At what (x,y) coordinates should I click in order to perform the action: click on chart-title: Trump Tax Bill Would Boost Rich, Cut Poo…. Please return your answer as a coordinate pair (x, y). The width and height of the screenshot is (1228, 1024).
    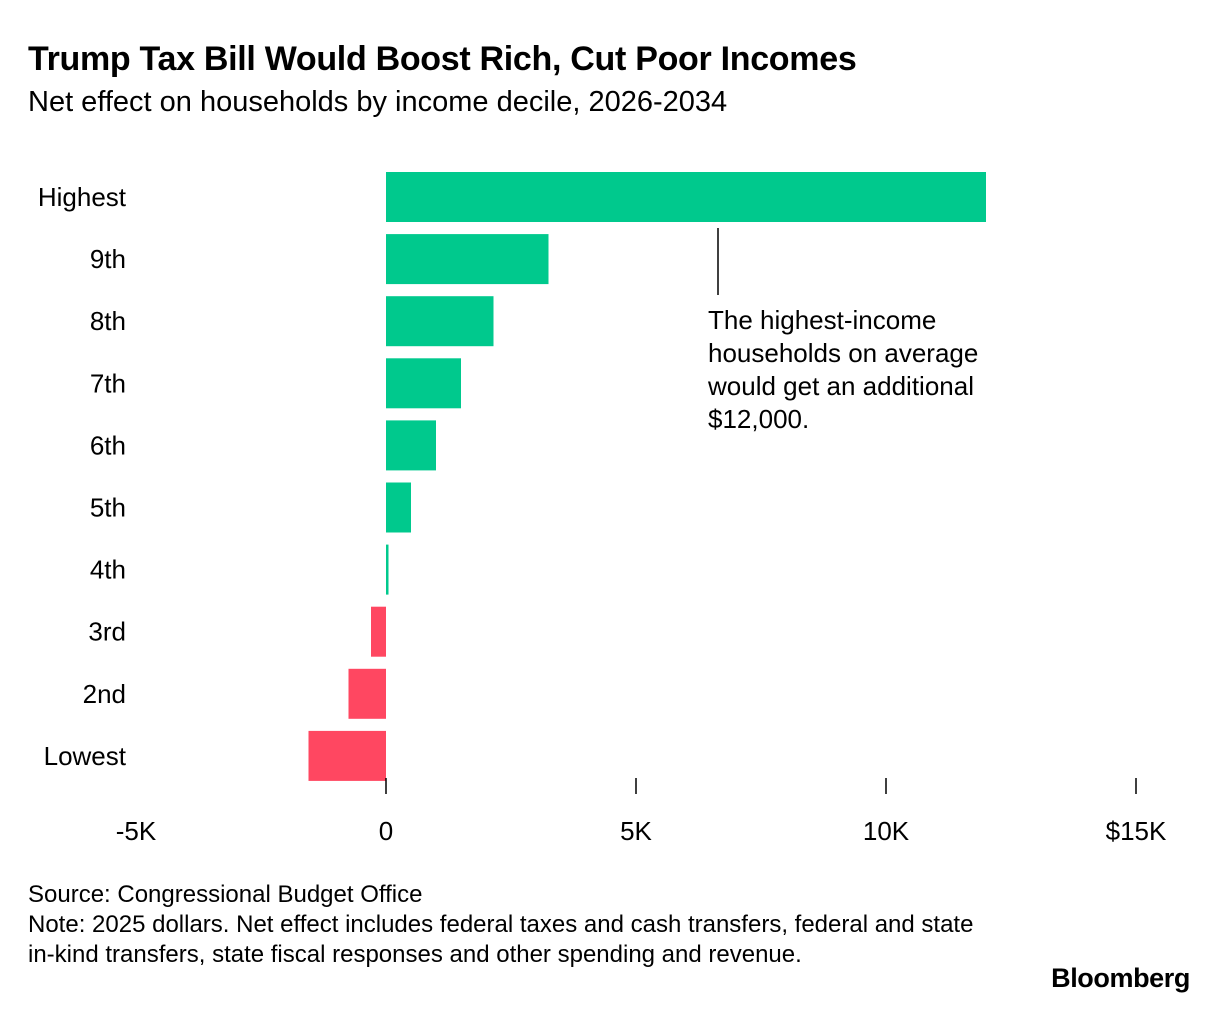
    Looking at the image, I should click on (442, 59).